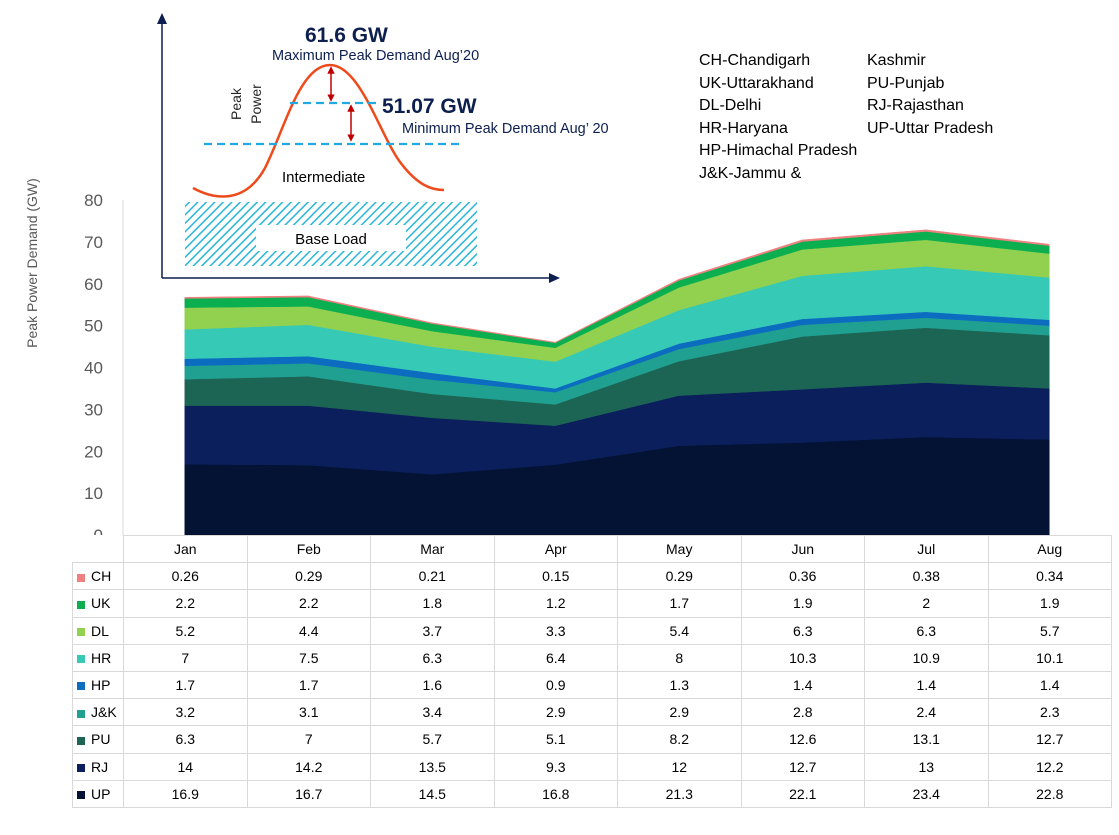  I want to click on table-cell: 13, so click(926, 766).